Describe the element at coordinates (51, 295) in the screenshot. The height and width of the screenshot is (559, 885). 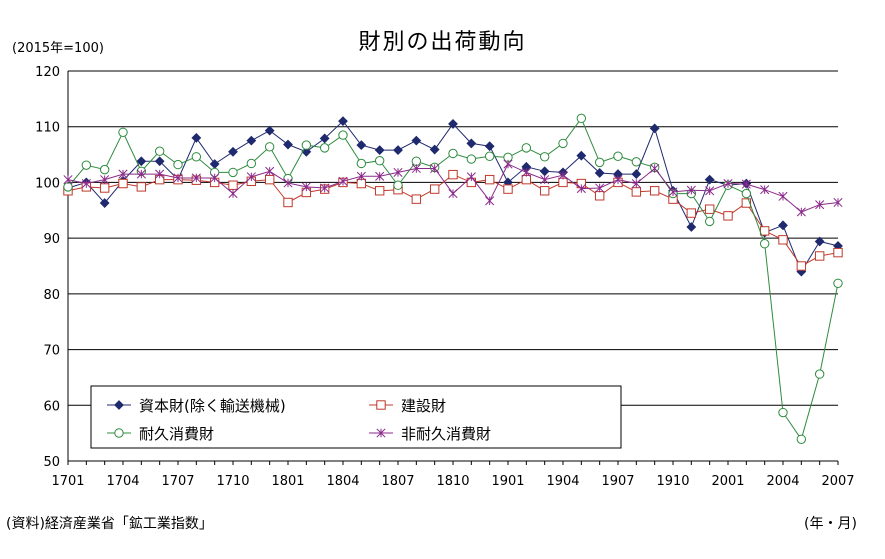
I see `y-tick-label: 80` at that location.